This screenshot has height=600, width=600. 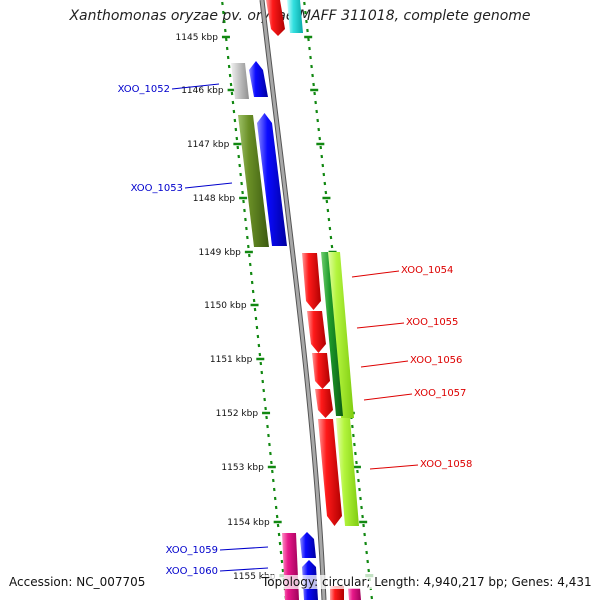 What do you see at coordinates (77, 582) in the screenshot?
I see `accession-label: Accession: NC_007705` at bounding box center [77, 582].